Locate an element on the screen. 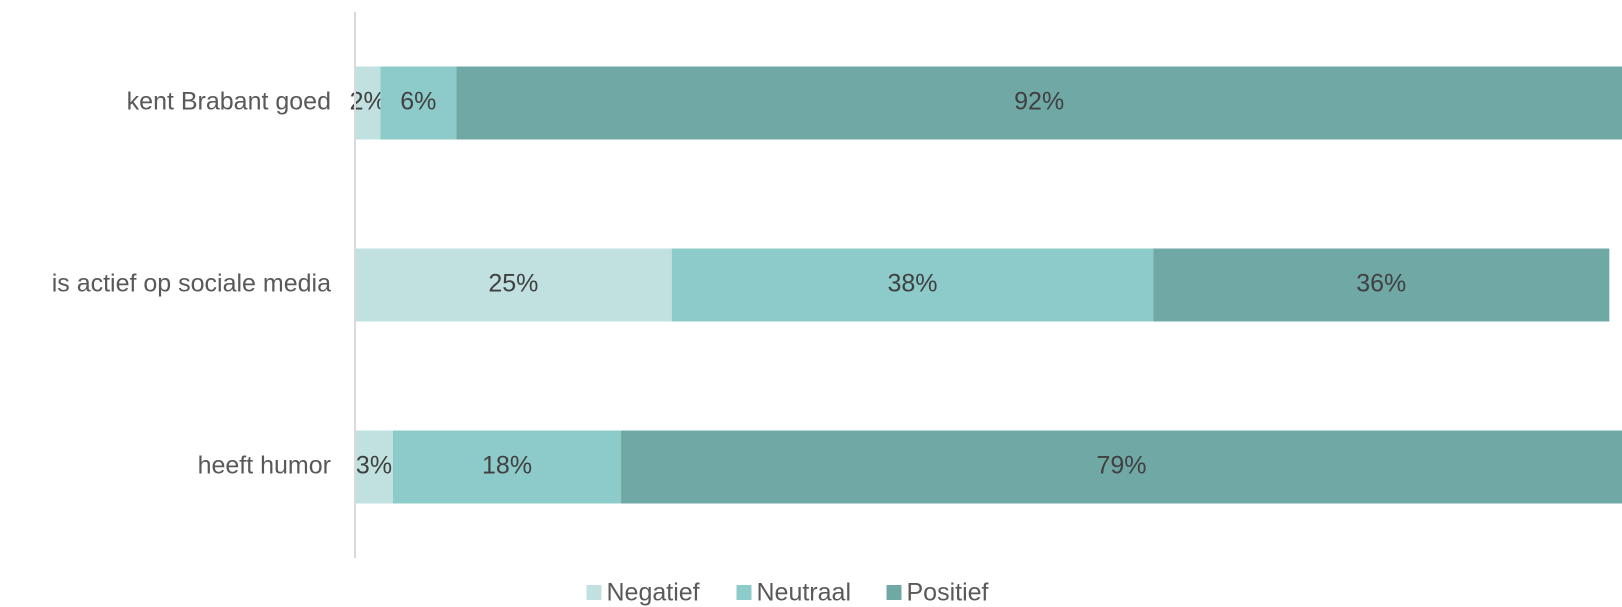  y-tick-label: kent Brabant goed is located at coordinates (229, 102).